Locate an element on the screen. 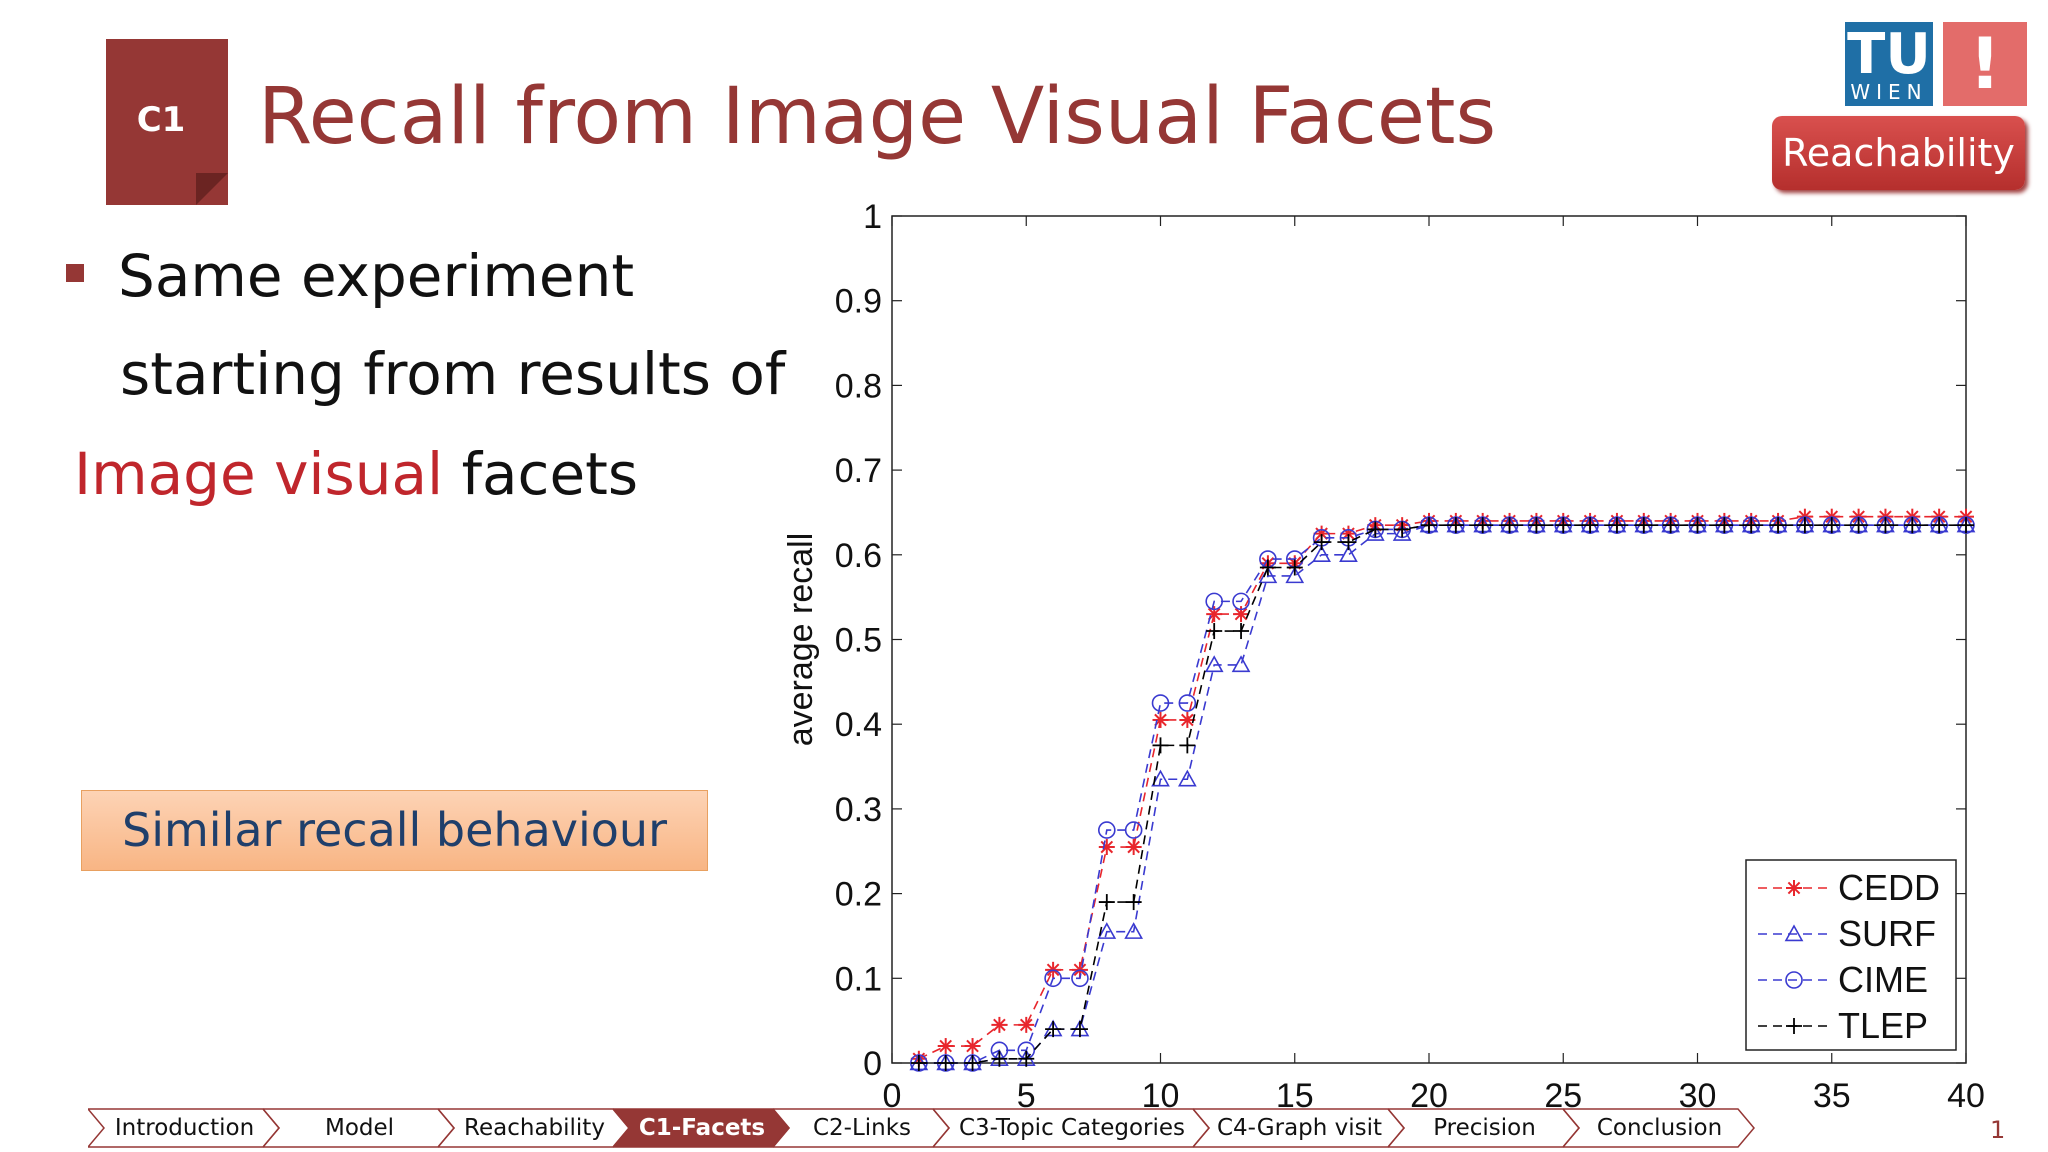 The image size is (2048, 1152). nav-item-introduction: Introduction is located at coordinates (184, 1128).